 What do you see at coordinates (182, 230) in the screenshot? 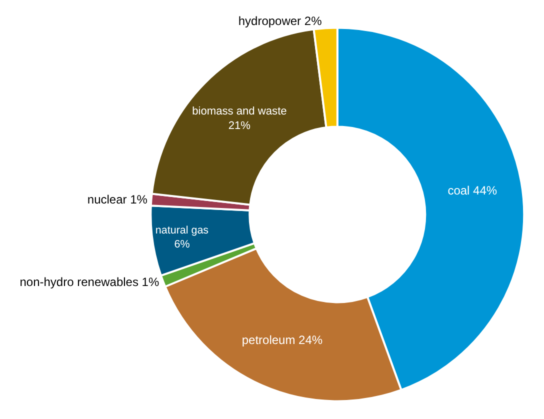
I see `slice-label: natural gas` at bounding box center [182, 230].